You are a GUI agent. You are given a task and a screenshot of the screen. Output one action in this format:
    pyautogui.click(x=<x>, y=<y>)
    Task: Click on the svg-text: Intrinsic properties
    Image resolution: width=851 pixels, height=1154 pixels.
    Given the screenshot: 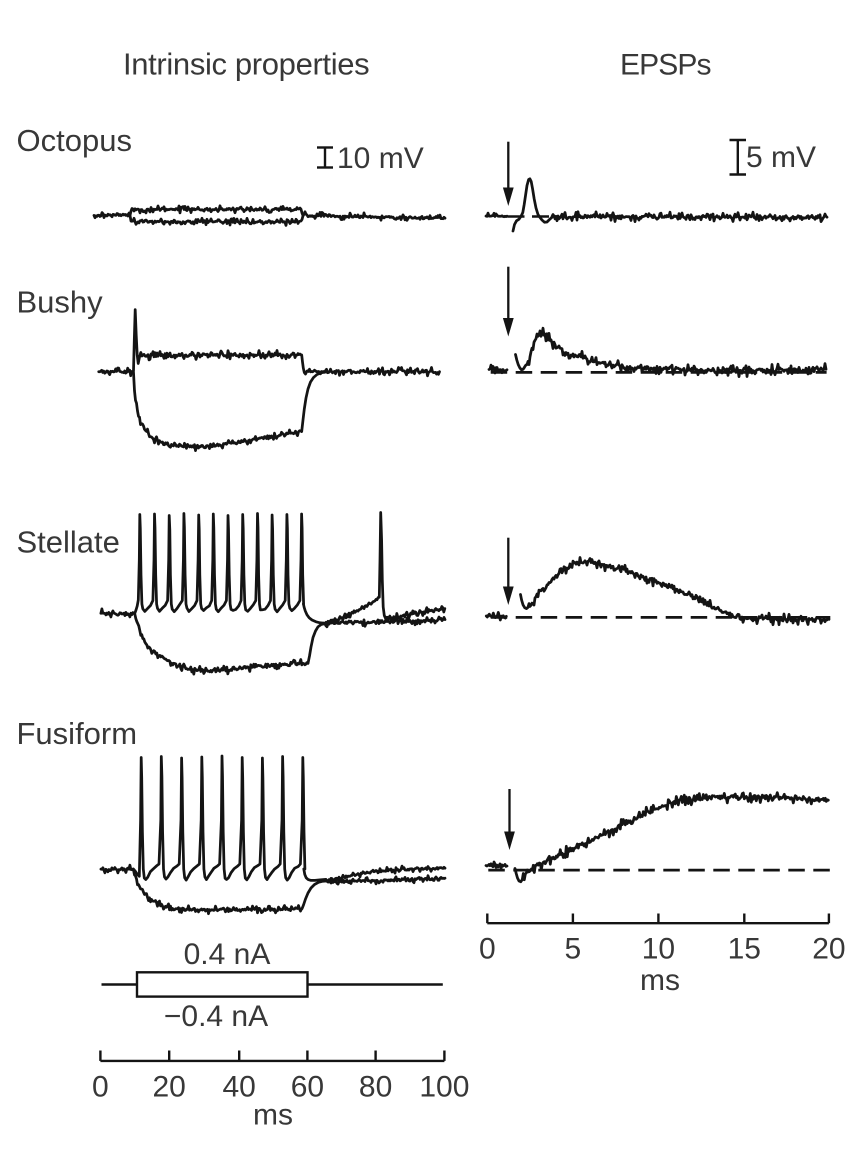 What is the action you would take?
    pyautogui.click(x=246, y=64)
    